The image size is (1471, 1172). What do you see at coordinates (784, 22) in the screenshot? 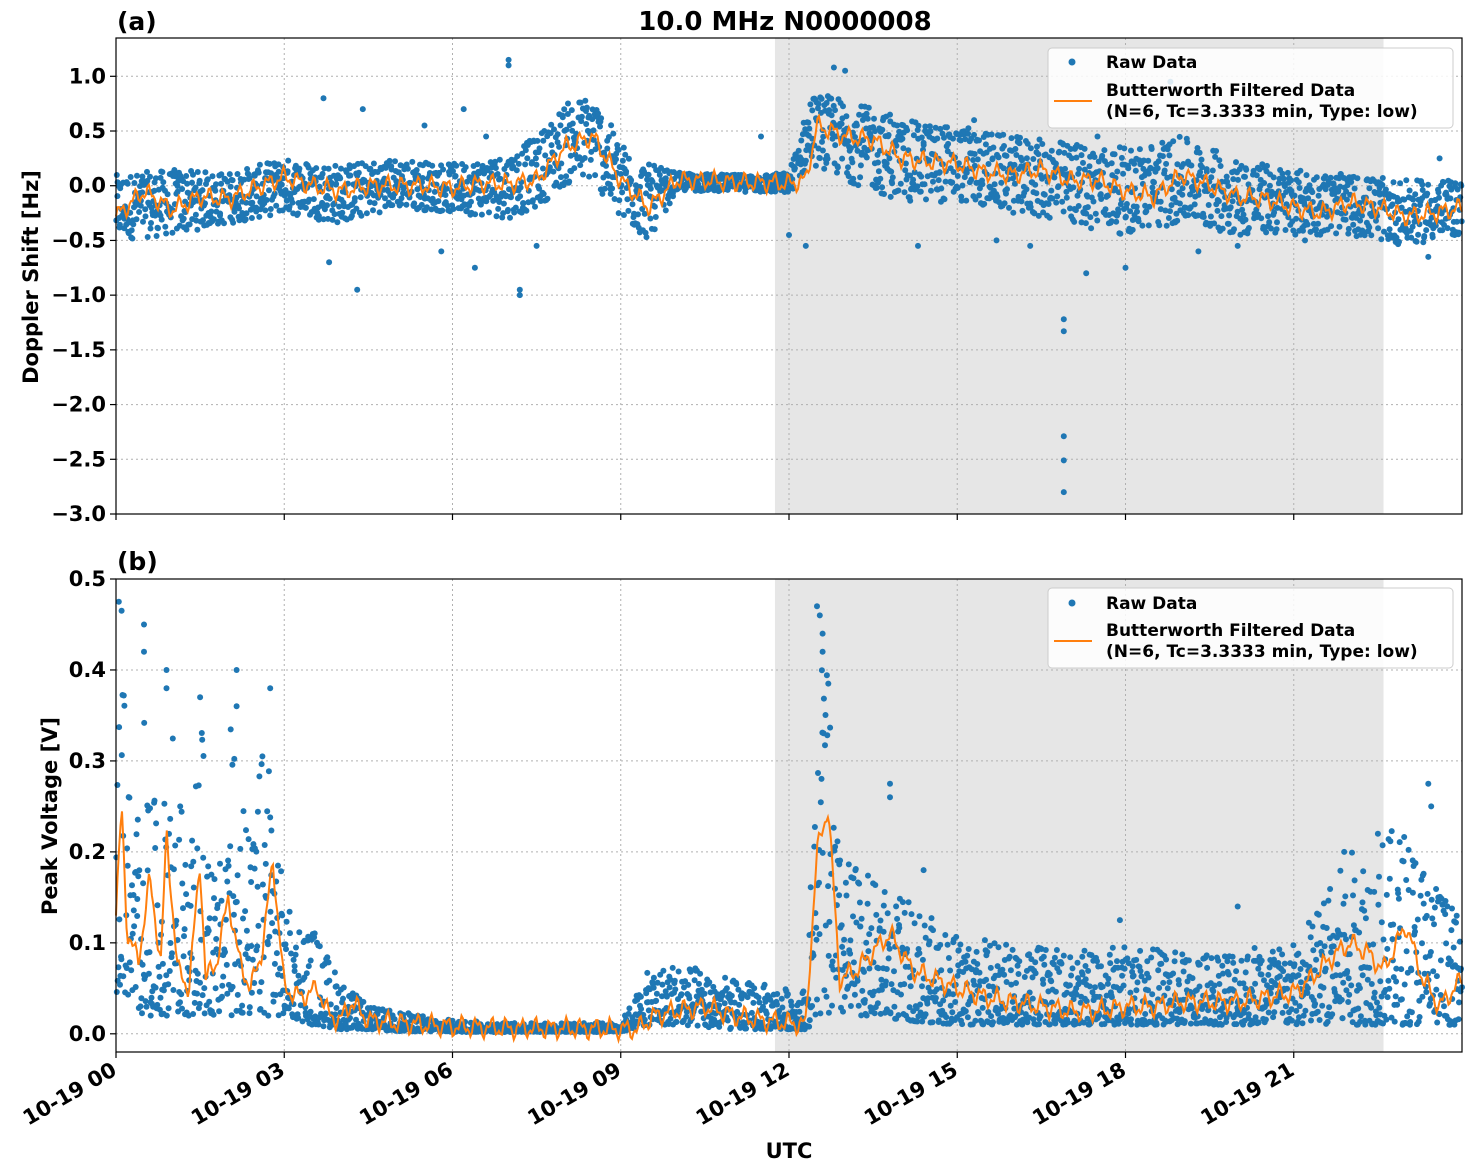
I see `figure-title: 10.0 MHz N0000008` at bounding box center [784, 22].